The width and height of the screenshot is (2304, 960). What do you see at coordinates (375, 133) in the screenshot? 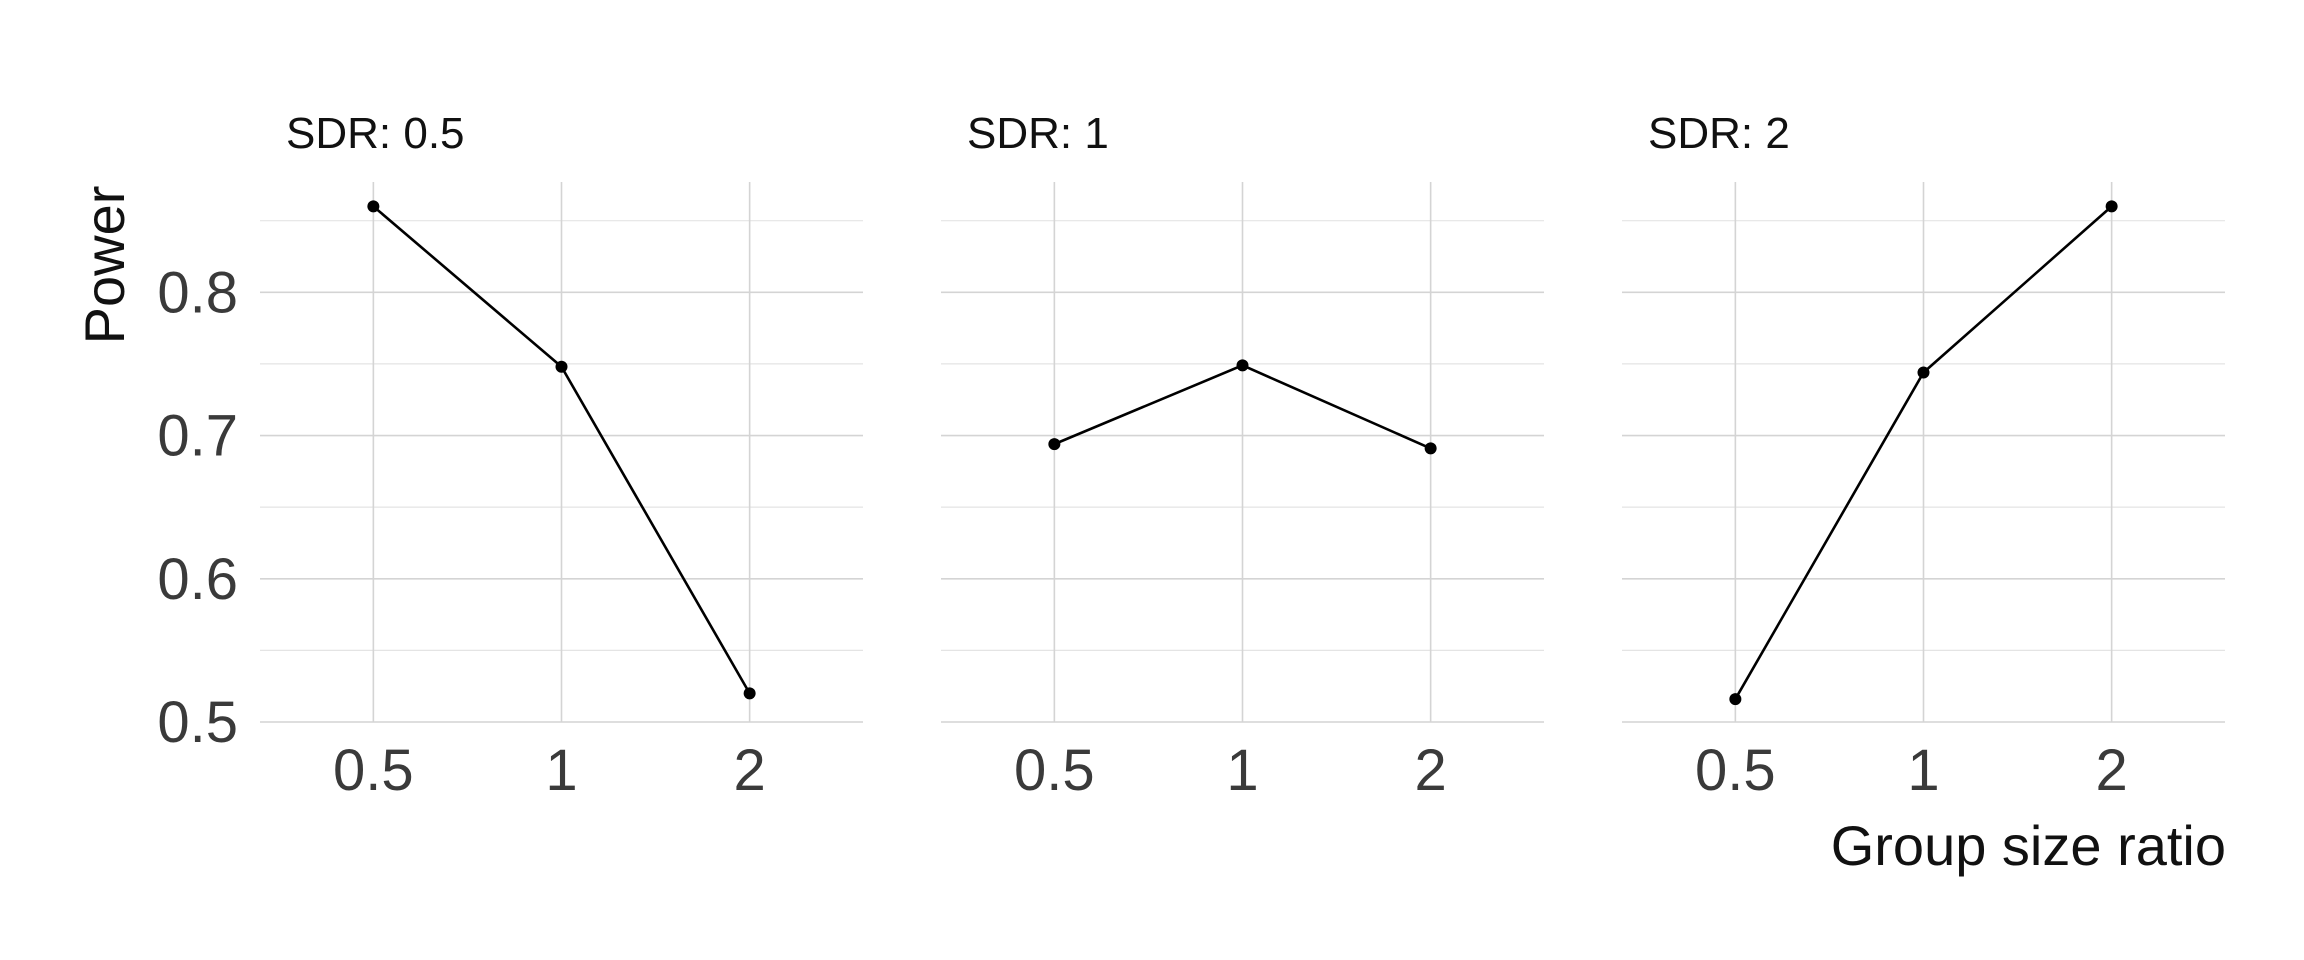
I see `facet-title: SDR: 0.5` at bounding box center [375, 133].